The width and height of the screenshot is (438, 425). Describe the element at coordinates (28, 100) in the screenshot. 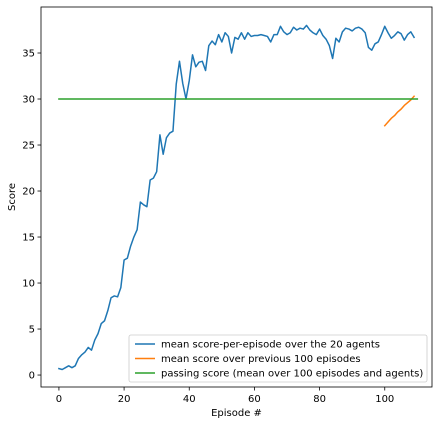

I see `y-tick-label: 30` at that location.